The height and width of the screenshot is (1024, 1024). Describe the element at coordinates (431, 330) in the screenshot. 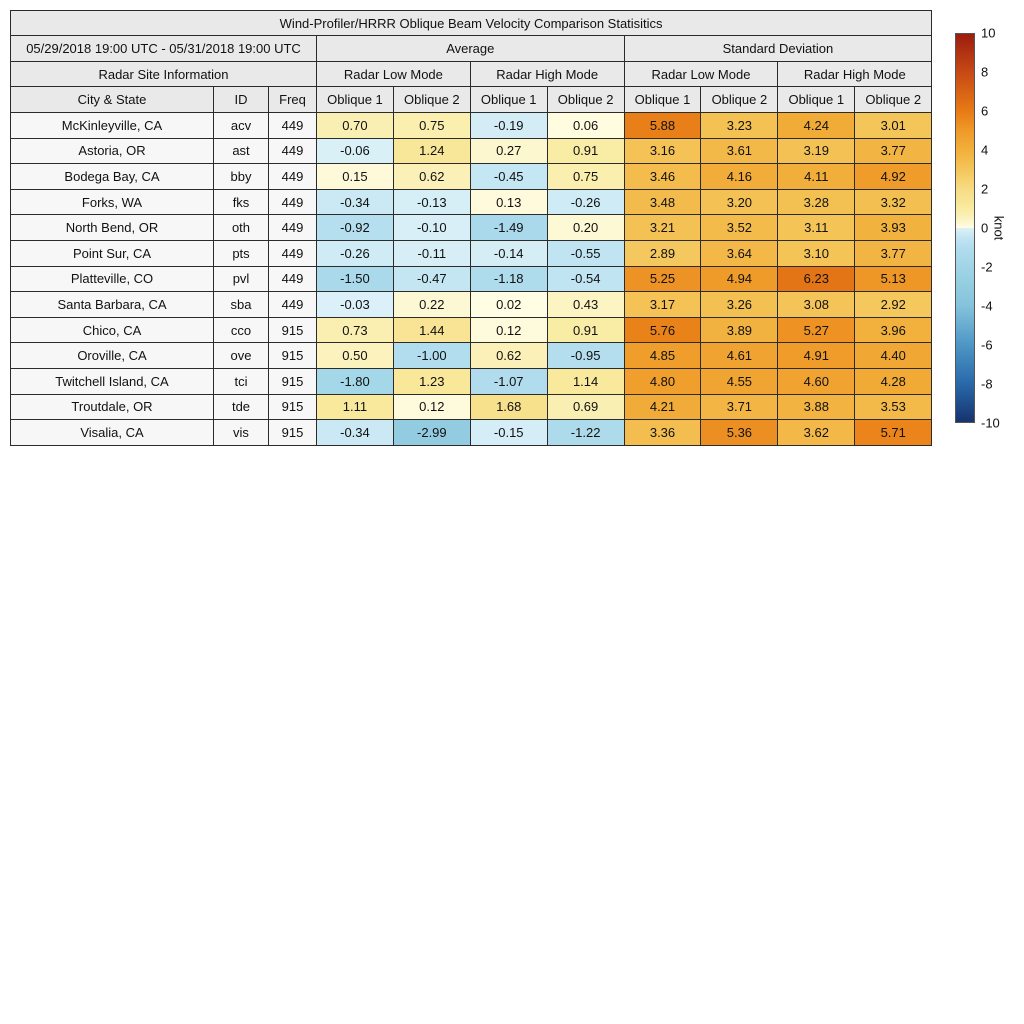

I see `value-cell: 1.44` at that location.